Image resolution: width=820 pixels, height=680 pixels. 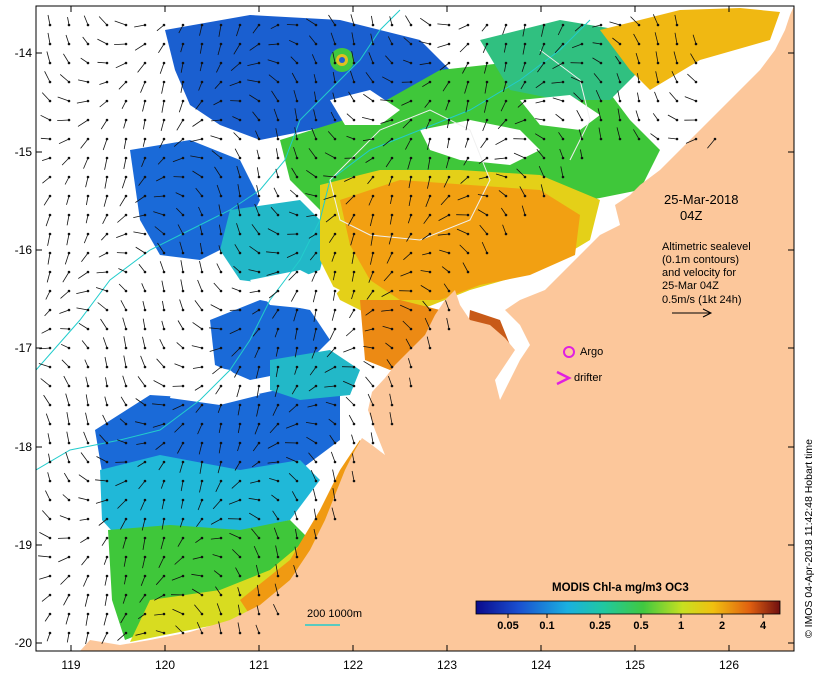 I want to click on argo-marker-icon, so click(x=569, y=352).